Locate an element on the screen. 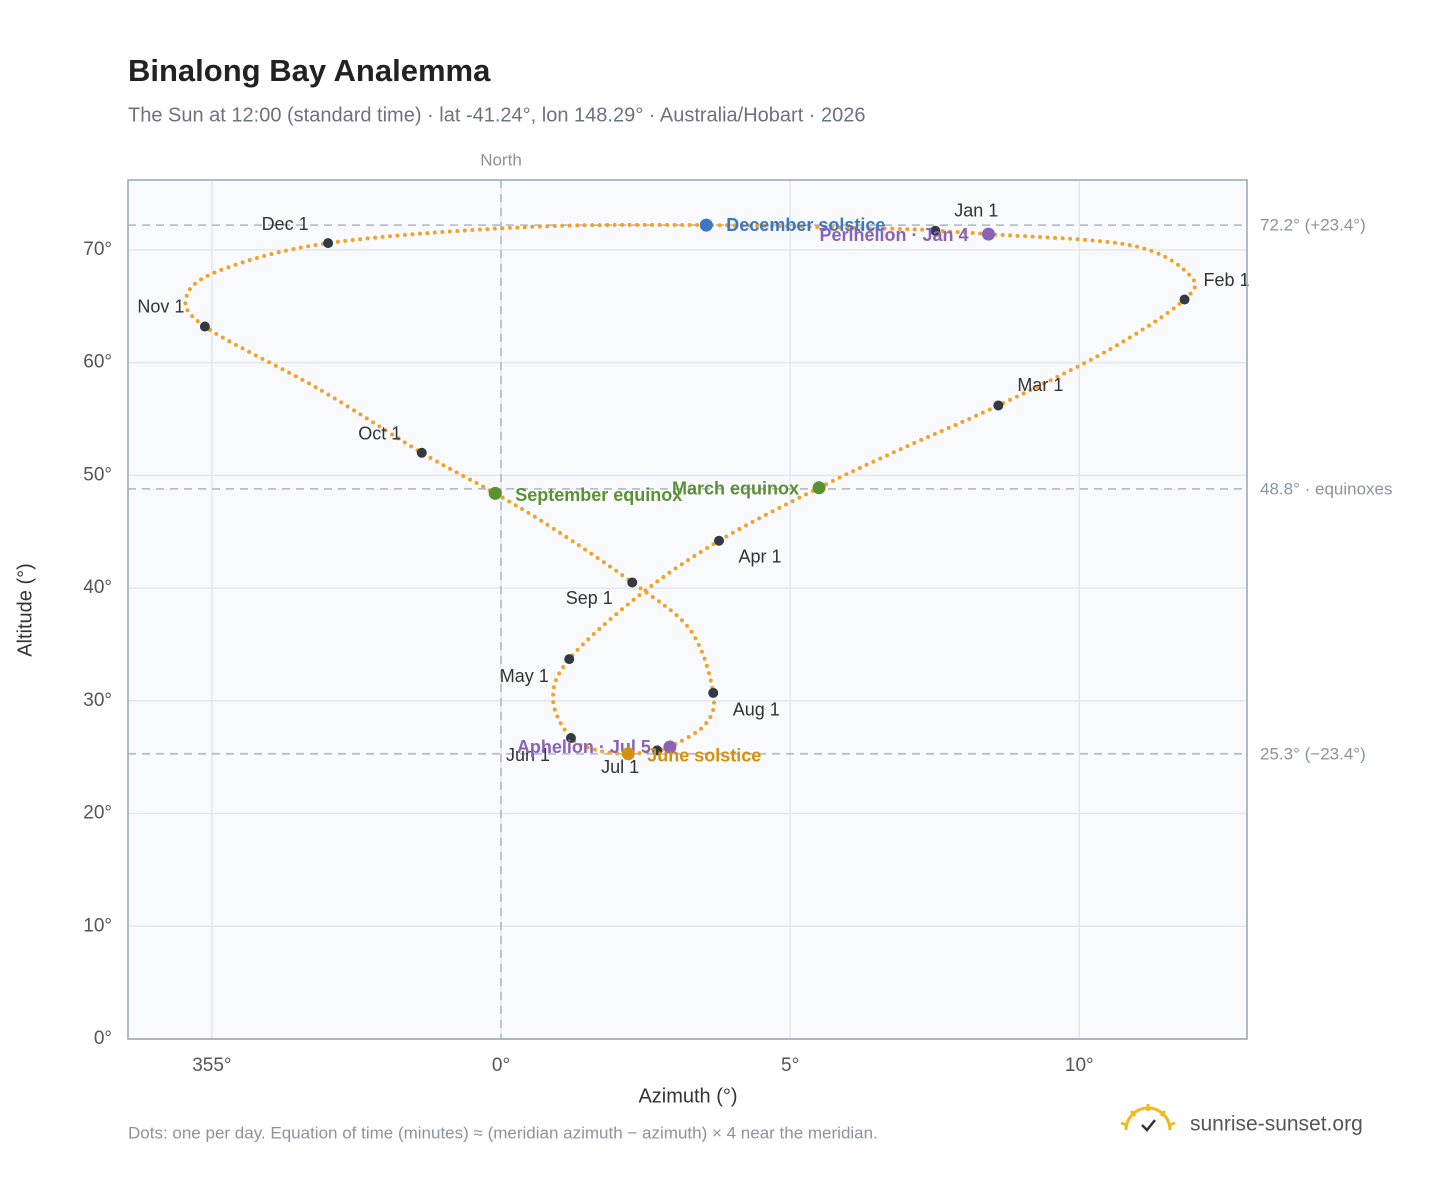 The image size is (1448, 1188). event-label: Aphelion · Jul 5 is located at coordinates (584, 747).